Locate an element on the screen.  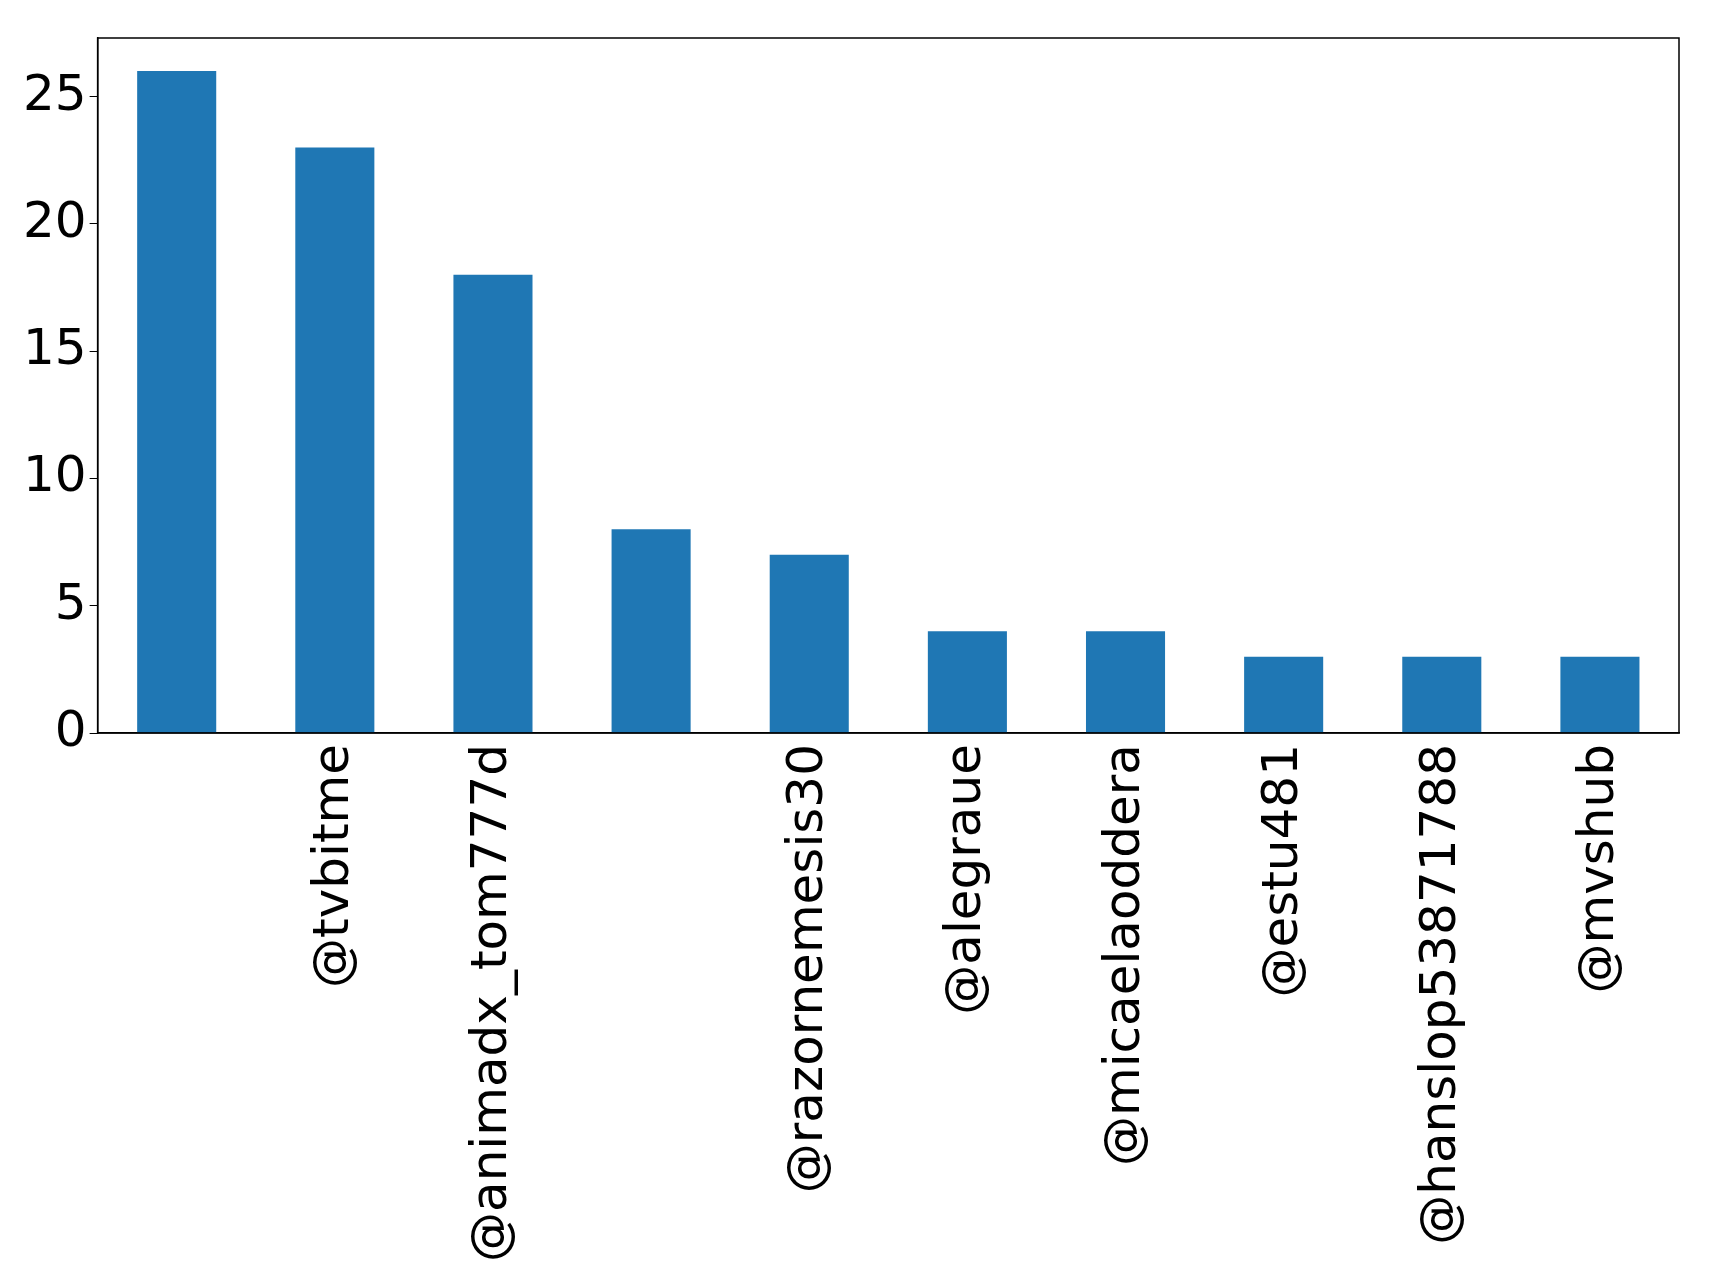
y-tick-label: 15 is located at coordinates (55, 347).